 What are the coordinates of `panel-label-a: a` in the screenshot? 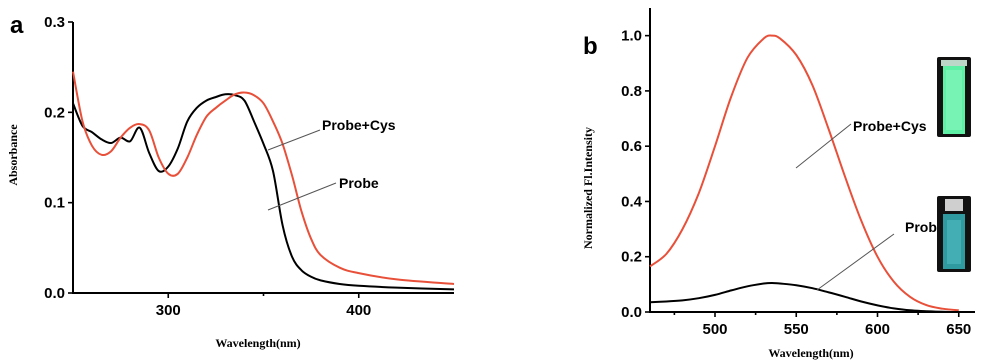 It's located at (17, 25).